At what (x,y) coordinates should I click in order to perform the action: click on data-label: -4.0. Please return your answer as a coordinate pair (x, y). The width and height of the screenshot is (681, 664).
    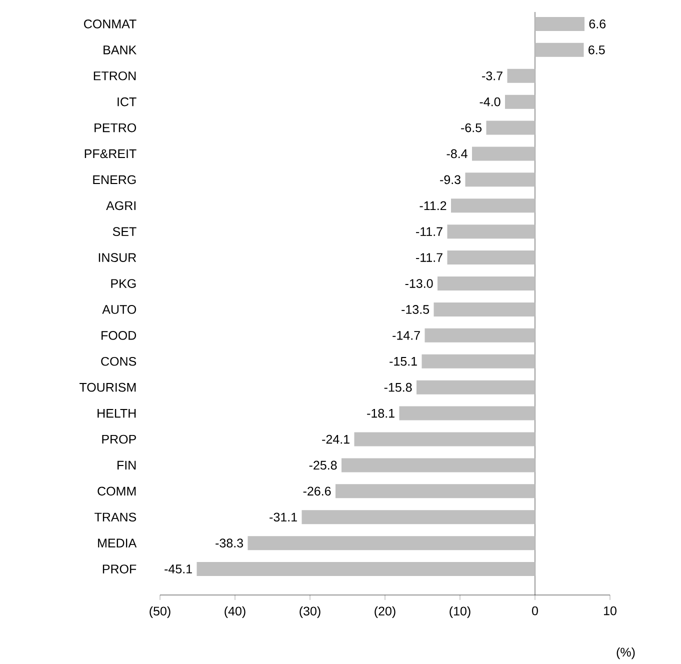
    Looking at the image, I should click on (490, 101).